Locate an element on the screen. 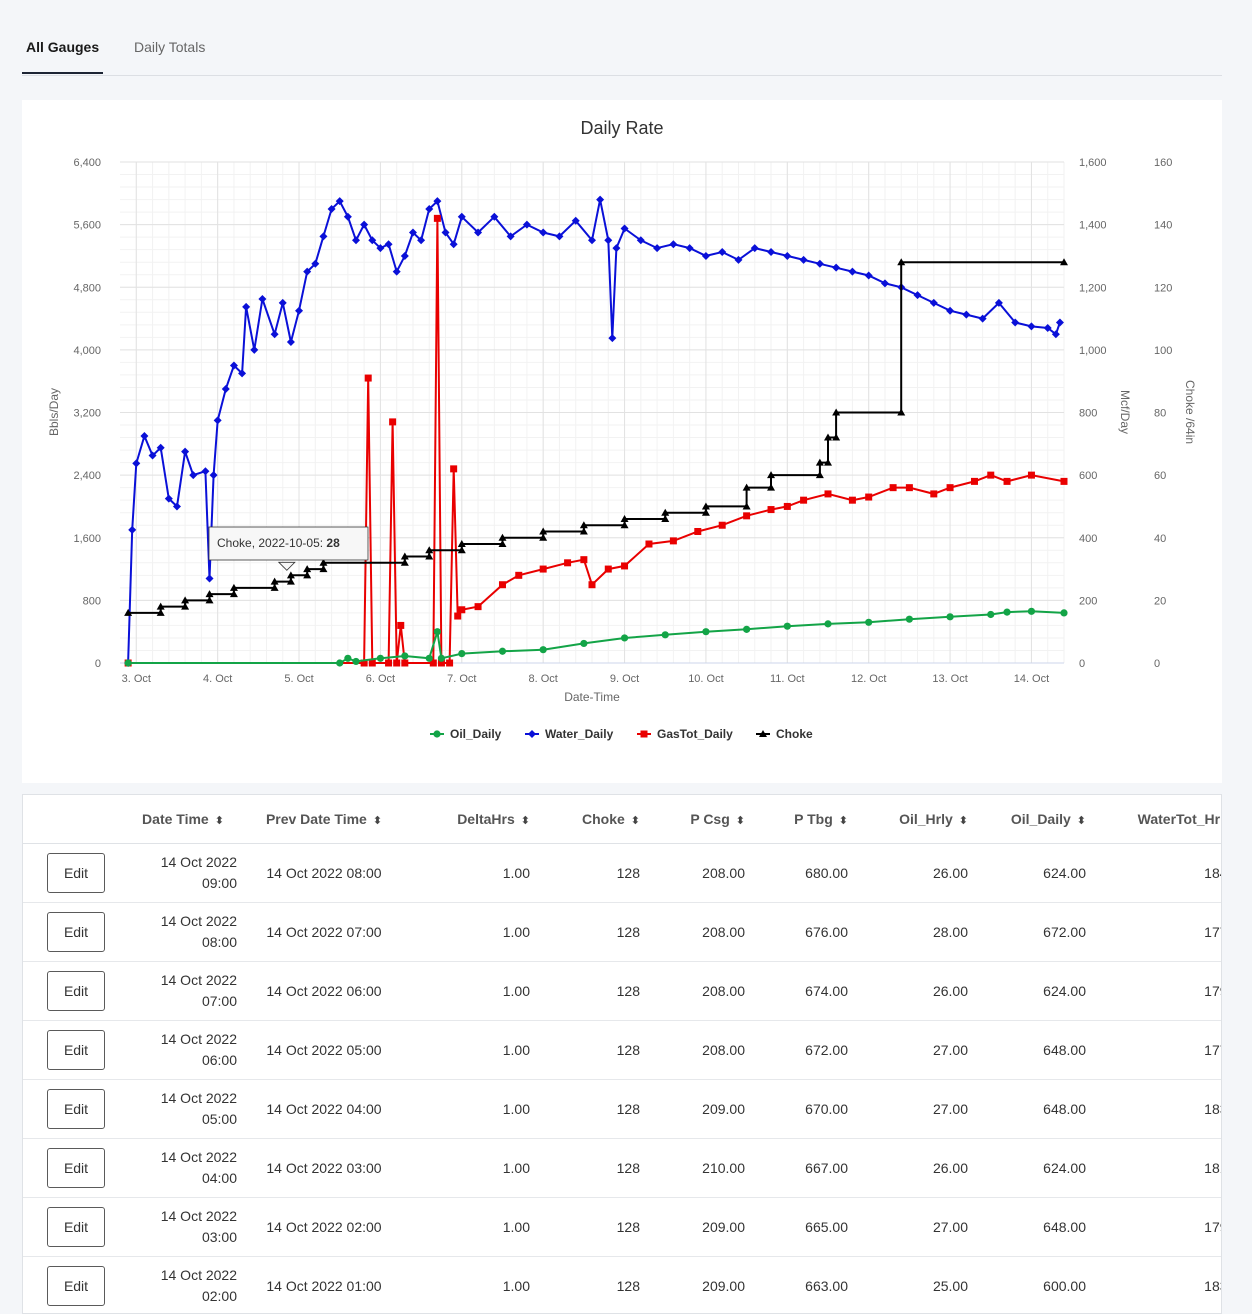 Image resolution: width=1252 pixels, height=1314 pixels. col-header-oil-daily: Oil_Daily ⬍ is located at coordinates (1033, 819).